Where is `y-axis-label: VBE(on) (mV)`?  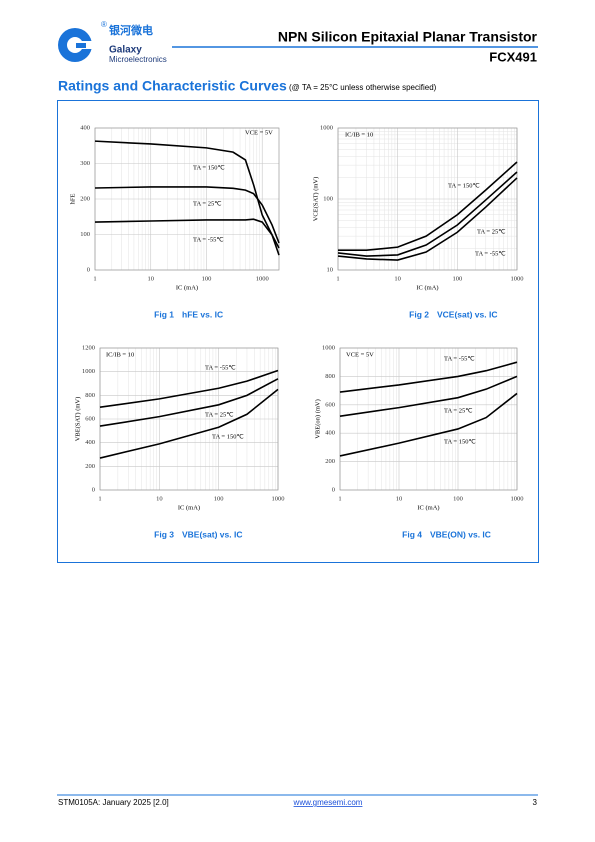
y-axis-label: VBE(on) (mV) is located at coordinates (317, 419).